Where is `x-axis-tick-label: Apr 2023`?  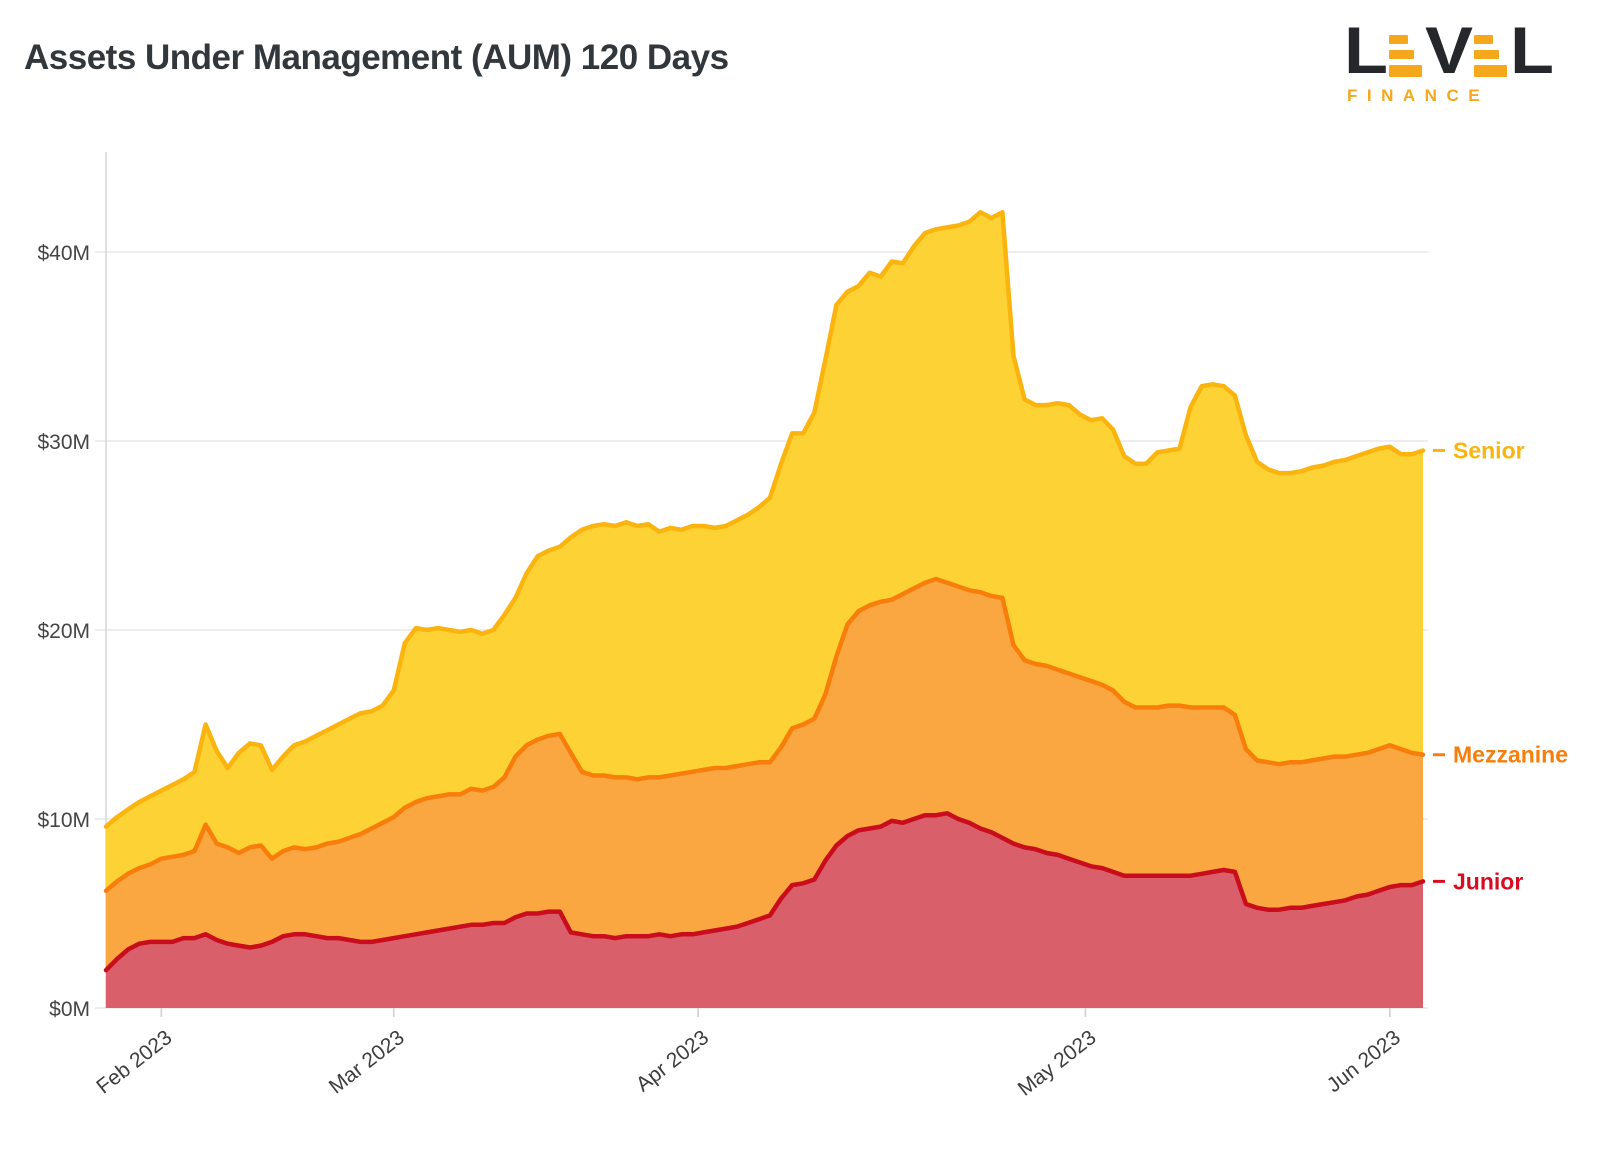 x-axis-tick-label: Apr 2023 is located at coordinates (672, 1061).